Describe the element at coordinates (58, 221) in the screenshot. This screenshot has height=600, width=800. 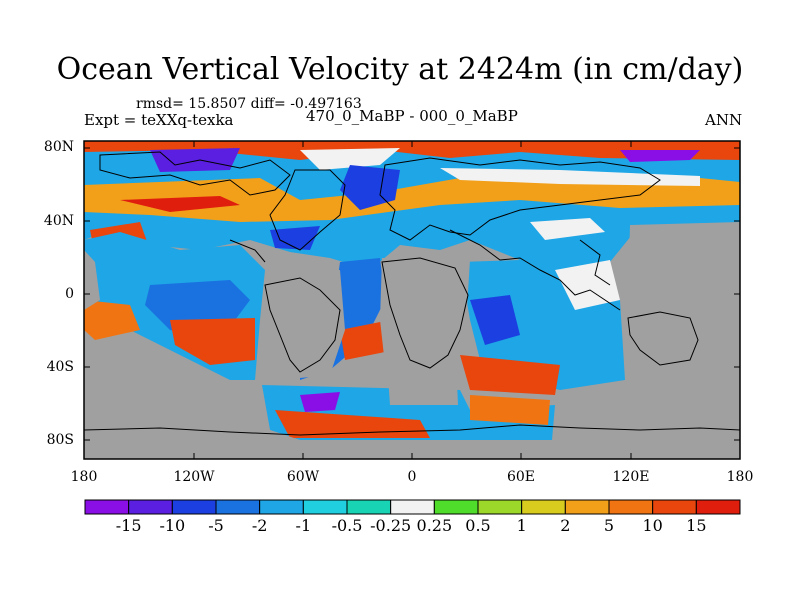
I see `y-tick-label: 40N` at that location.